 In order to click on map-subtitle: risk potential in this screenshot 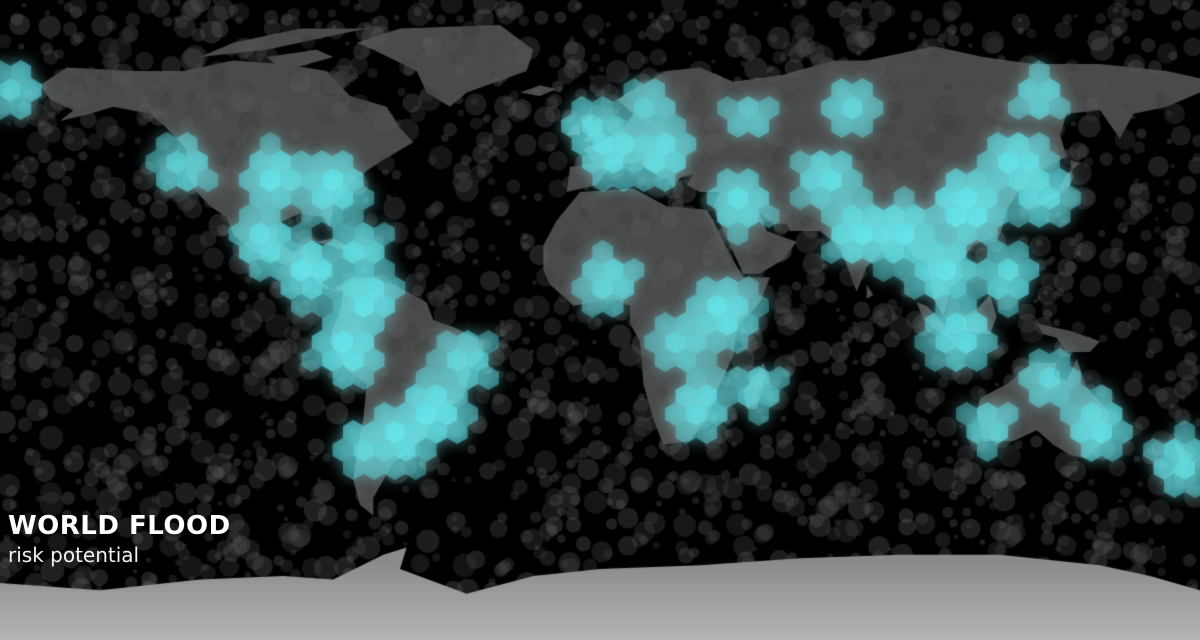, I will do `click(74, 555)`.